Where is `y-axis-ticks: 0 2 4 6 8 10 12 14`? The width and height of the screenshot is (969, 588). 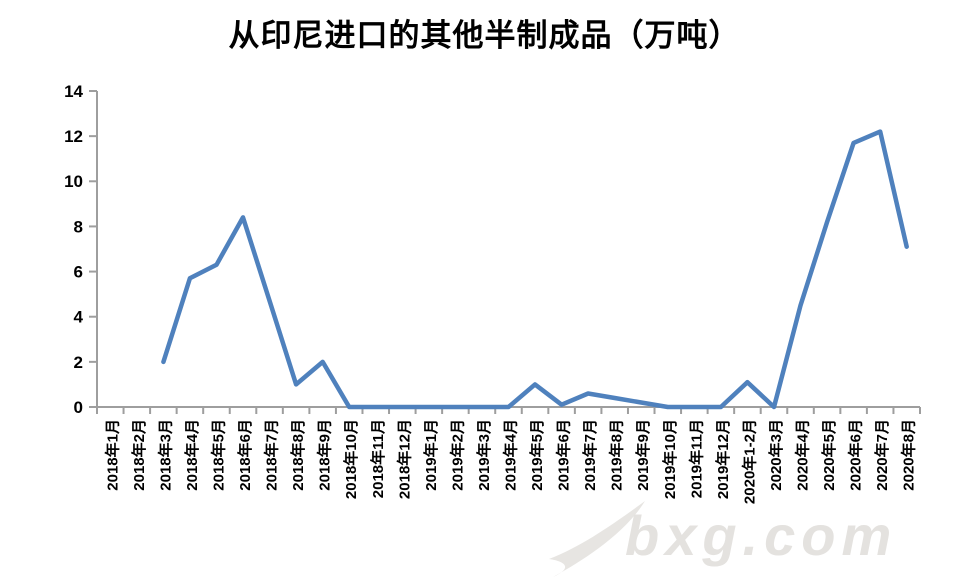
y-axis-ticks: 0 2 4 6 8 10 12 14 is located at coordinates (80, 249).